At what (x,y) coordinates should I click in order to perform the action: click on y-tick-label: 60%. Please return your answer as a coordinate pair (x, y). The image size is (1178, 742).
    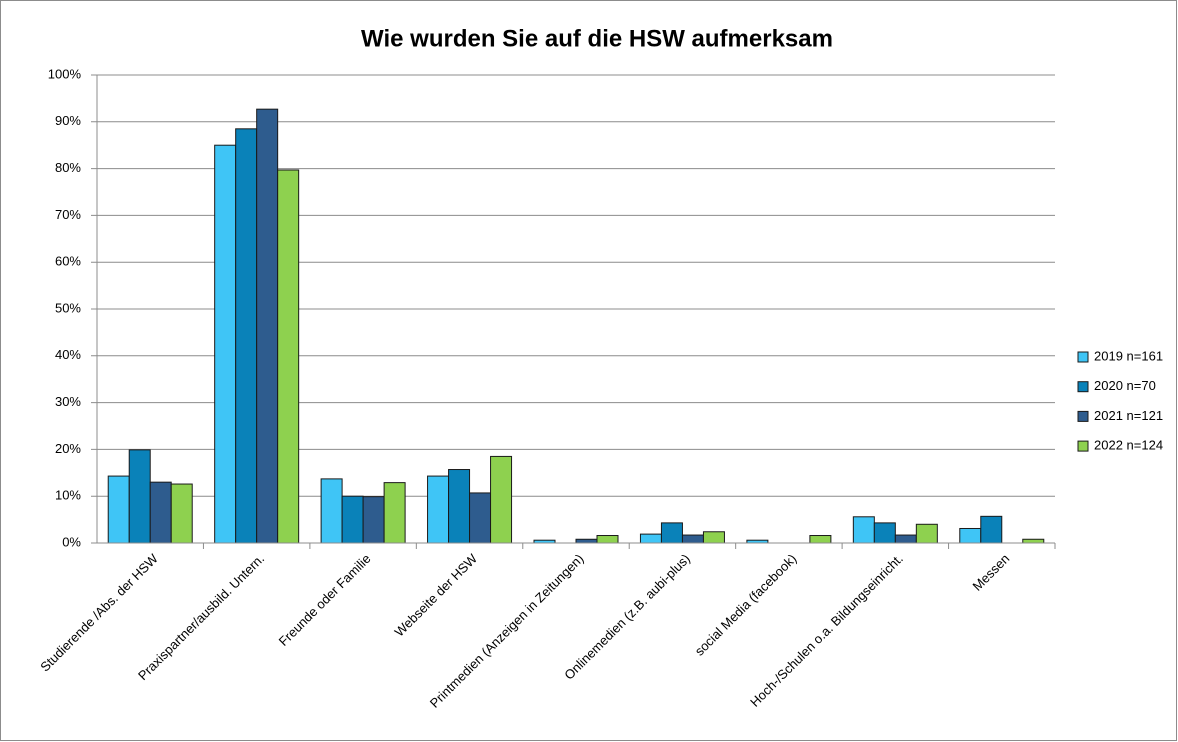
    Looking at the image, I should click on (68, 261).